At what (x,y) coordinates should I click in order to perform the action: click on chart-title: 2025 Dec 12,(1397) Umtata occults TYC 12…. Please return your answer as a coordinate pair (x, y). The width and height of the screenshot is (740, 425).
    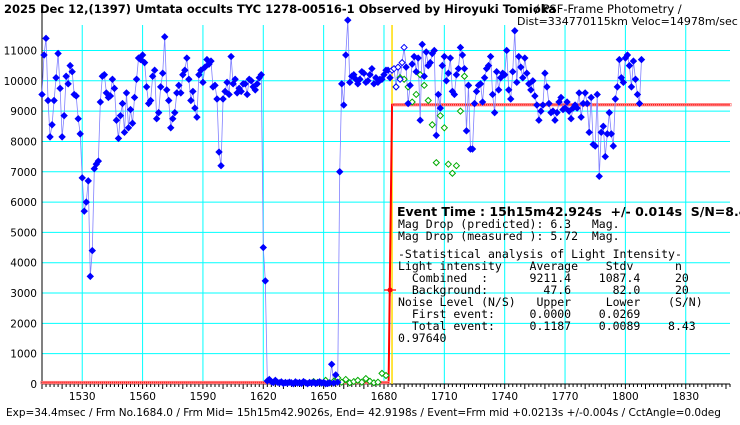
    Looking at the image, I should click on (280, 9).